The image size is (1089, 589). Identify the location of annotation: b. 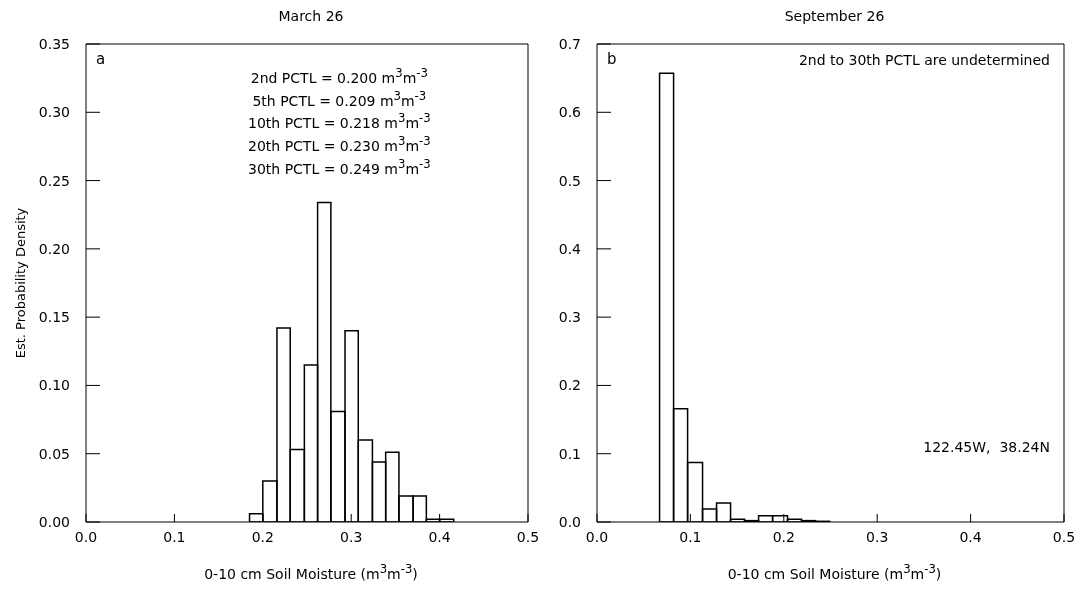
(612, 59).